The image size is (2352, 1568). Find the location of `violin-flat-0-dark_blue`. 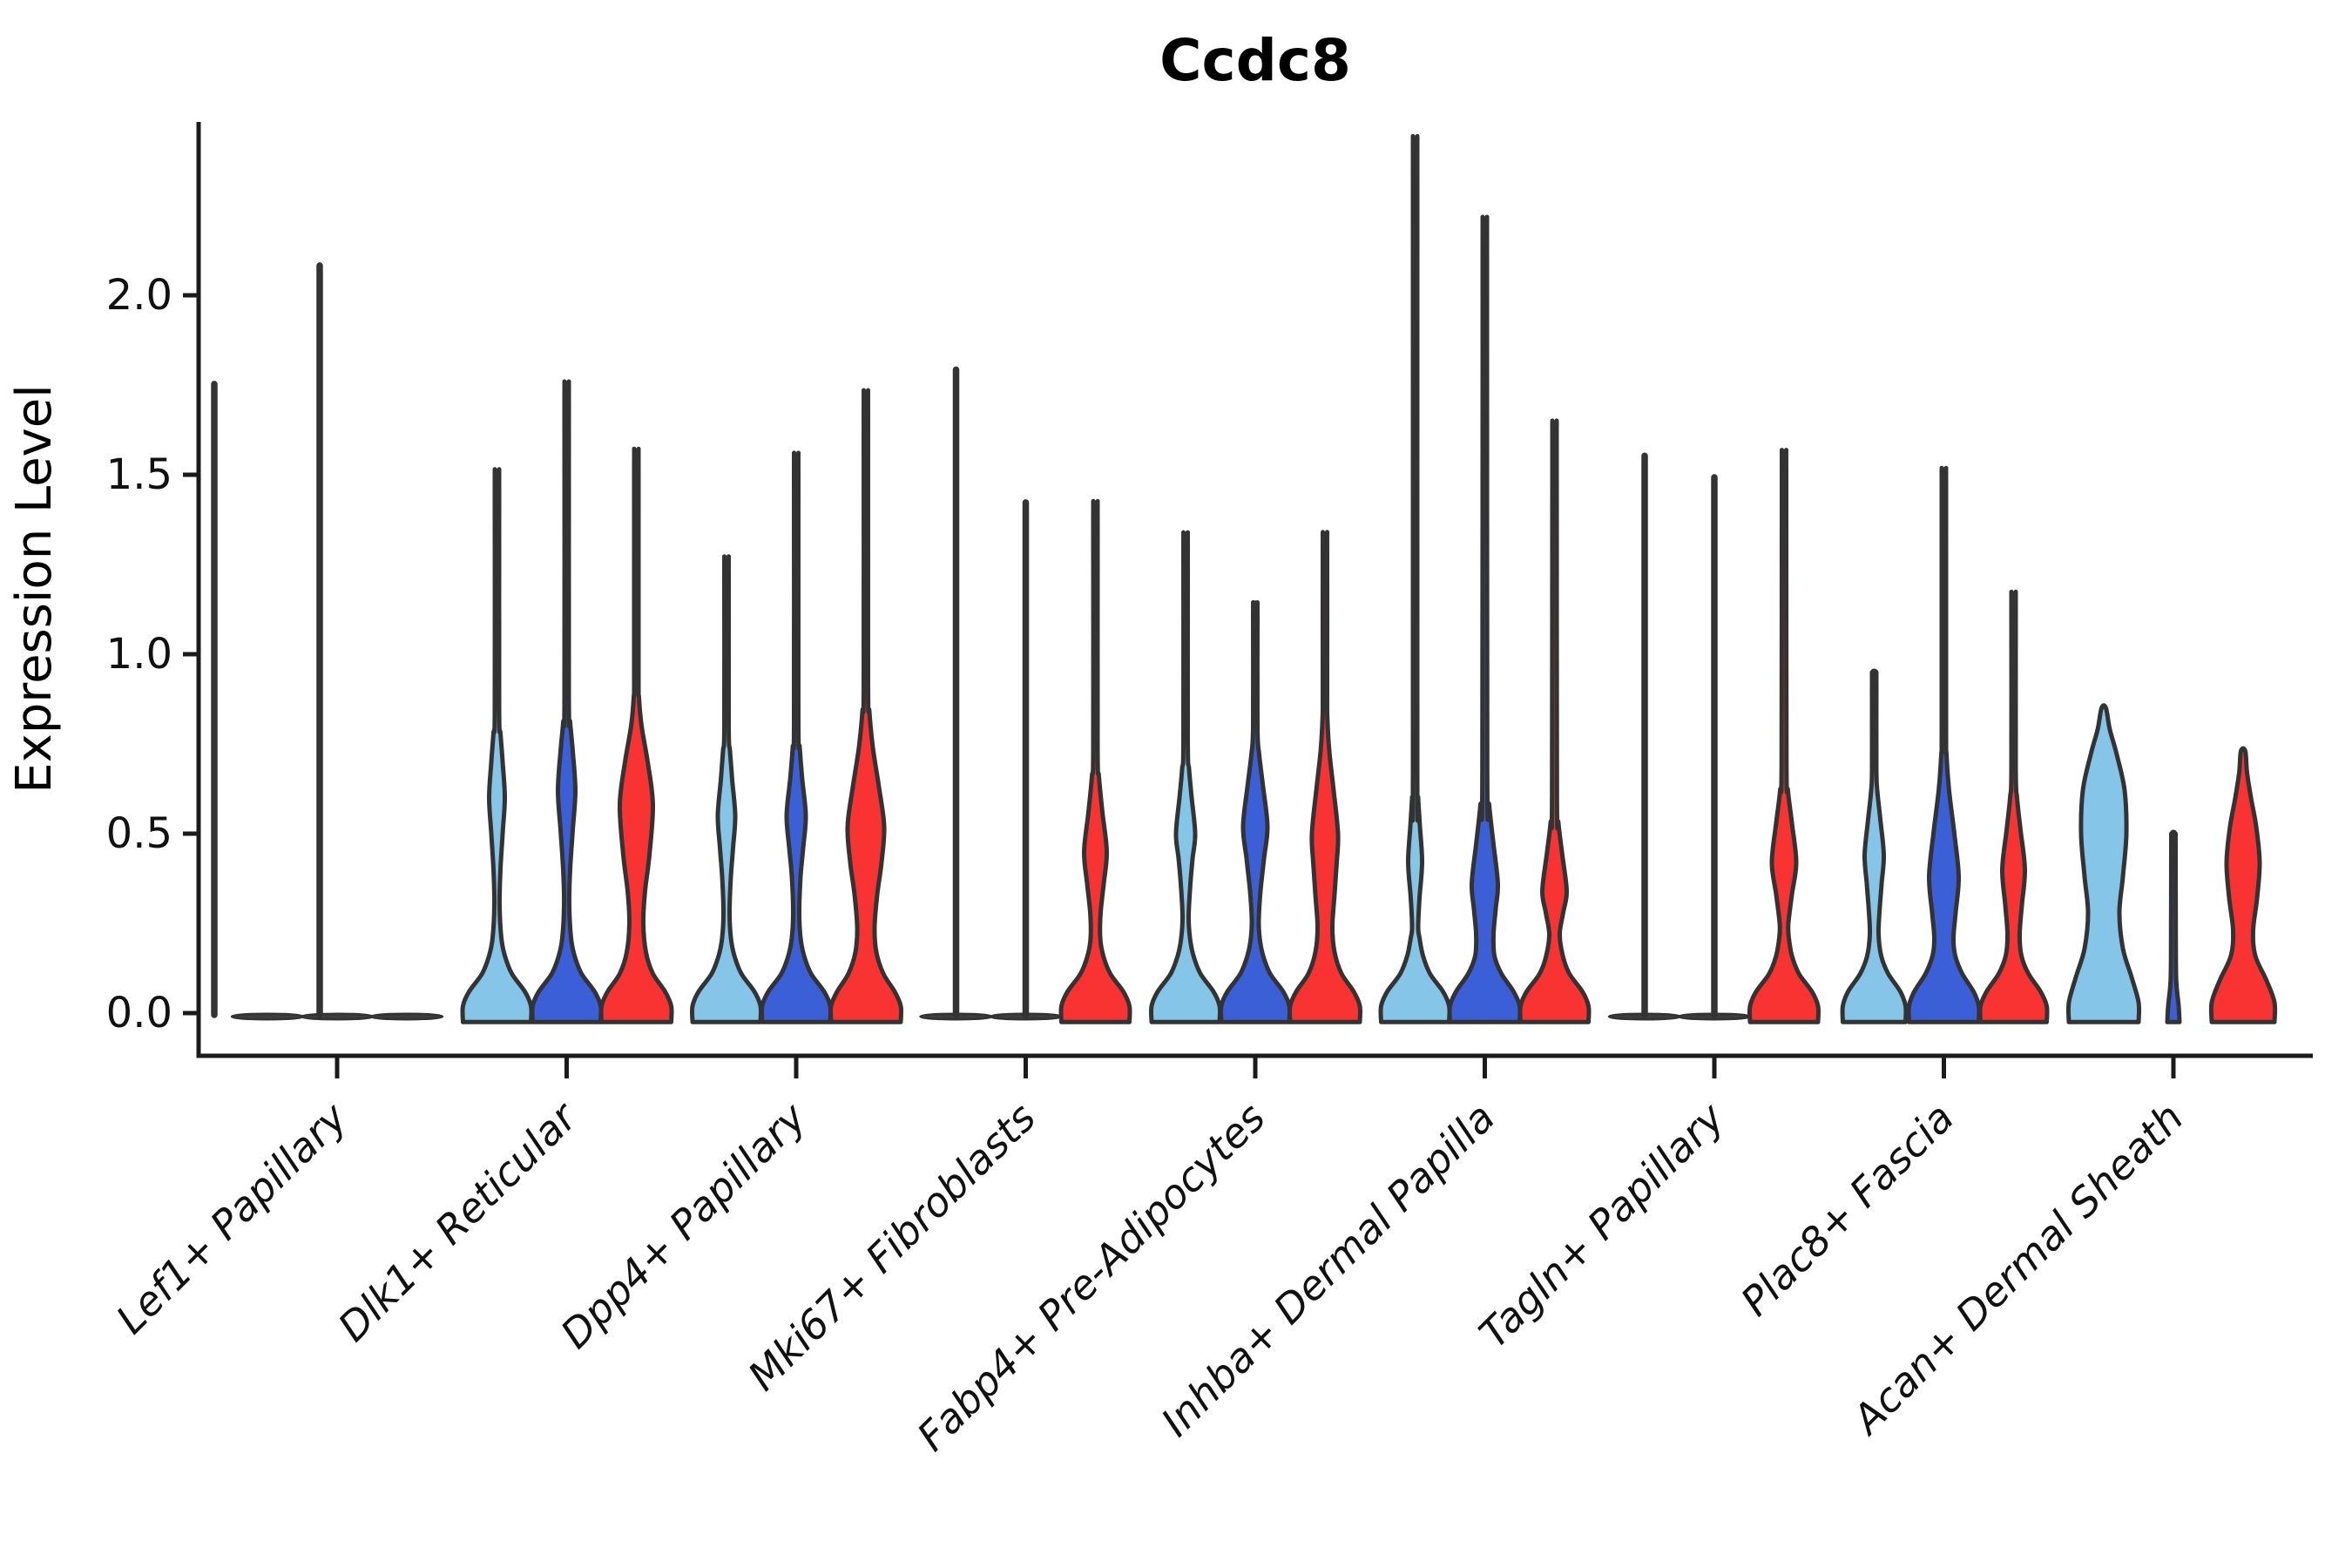

violin-flat-0-dark_blue is located at coordinates (337, 1016).